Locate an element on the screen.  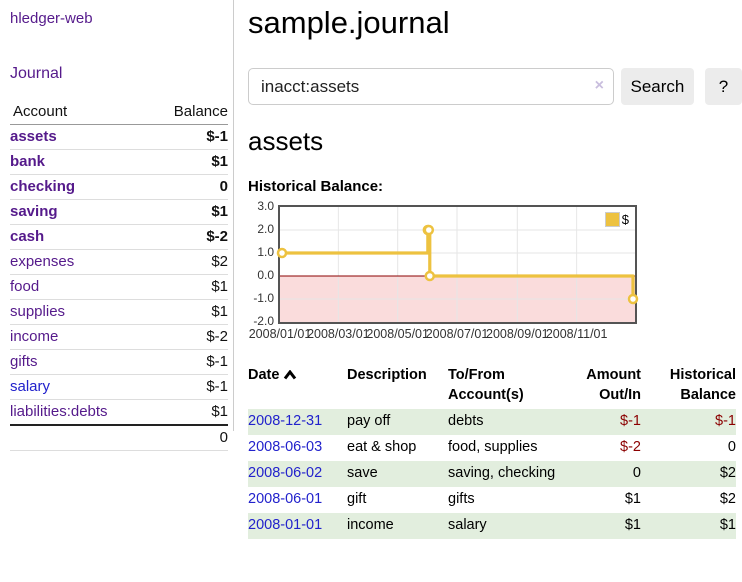
account-row: supplies $1 is located at coordinates (119, 312).